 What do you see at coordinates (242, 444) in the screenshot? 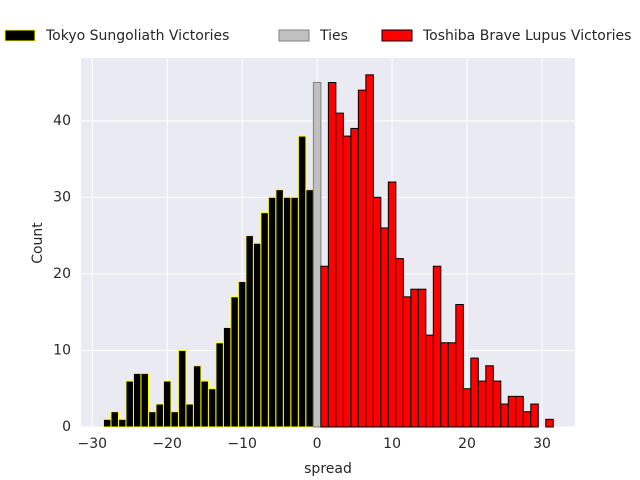
I see `x-tick-label: −10` at bounding box center [242, 444].